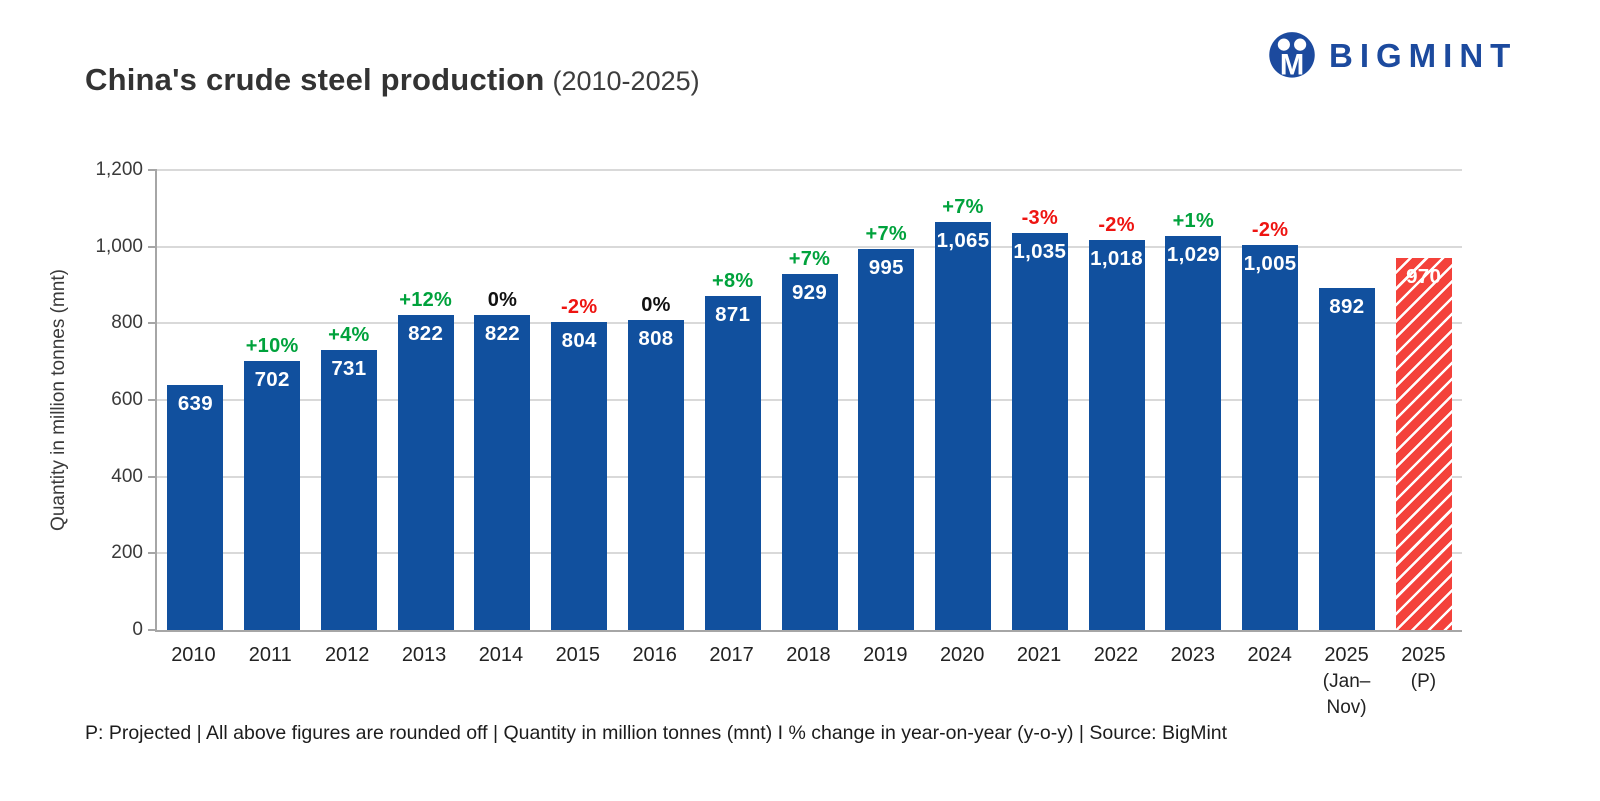 The image size is (1600, 801). I want to click on pct-change-label: 0%, so click(502, 299).